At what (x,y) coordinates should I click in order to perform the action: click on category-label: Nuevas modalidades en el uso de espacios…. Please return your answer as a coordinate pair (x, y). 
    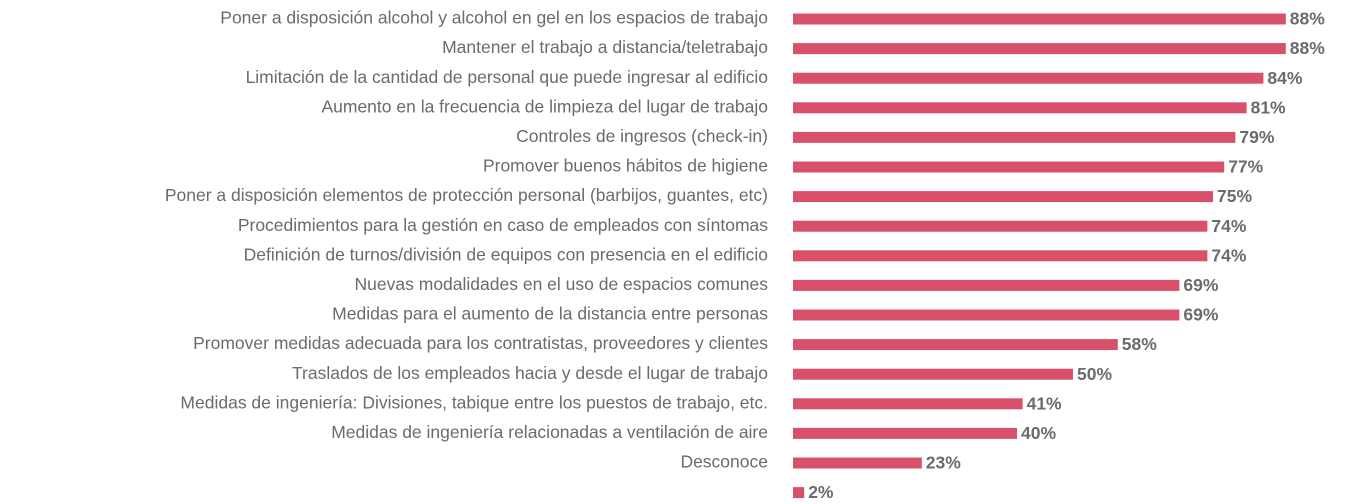
    Looking at the image, I should click on (562, 284).